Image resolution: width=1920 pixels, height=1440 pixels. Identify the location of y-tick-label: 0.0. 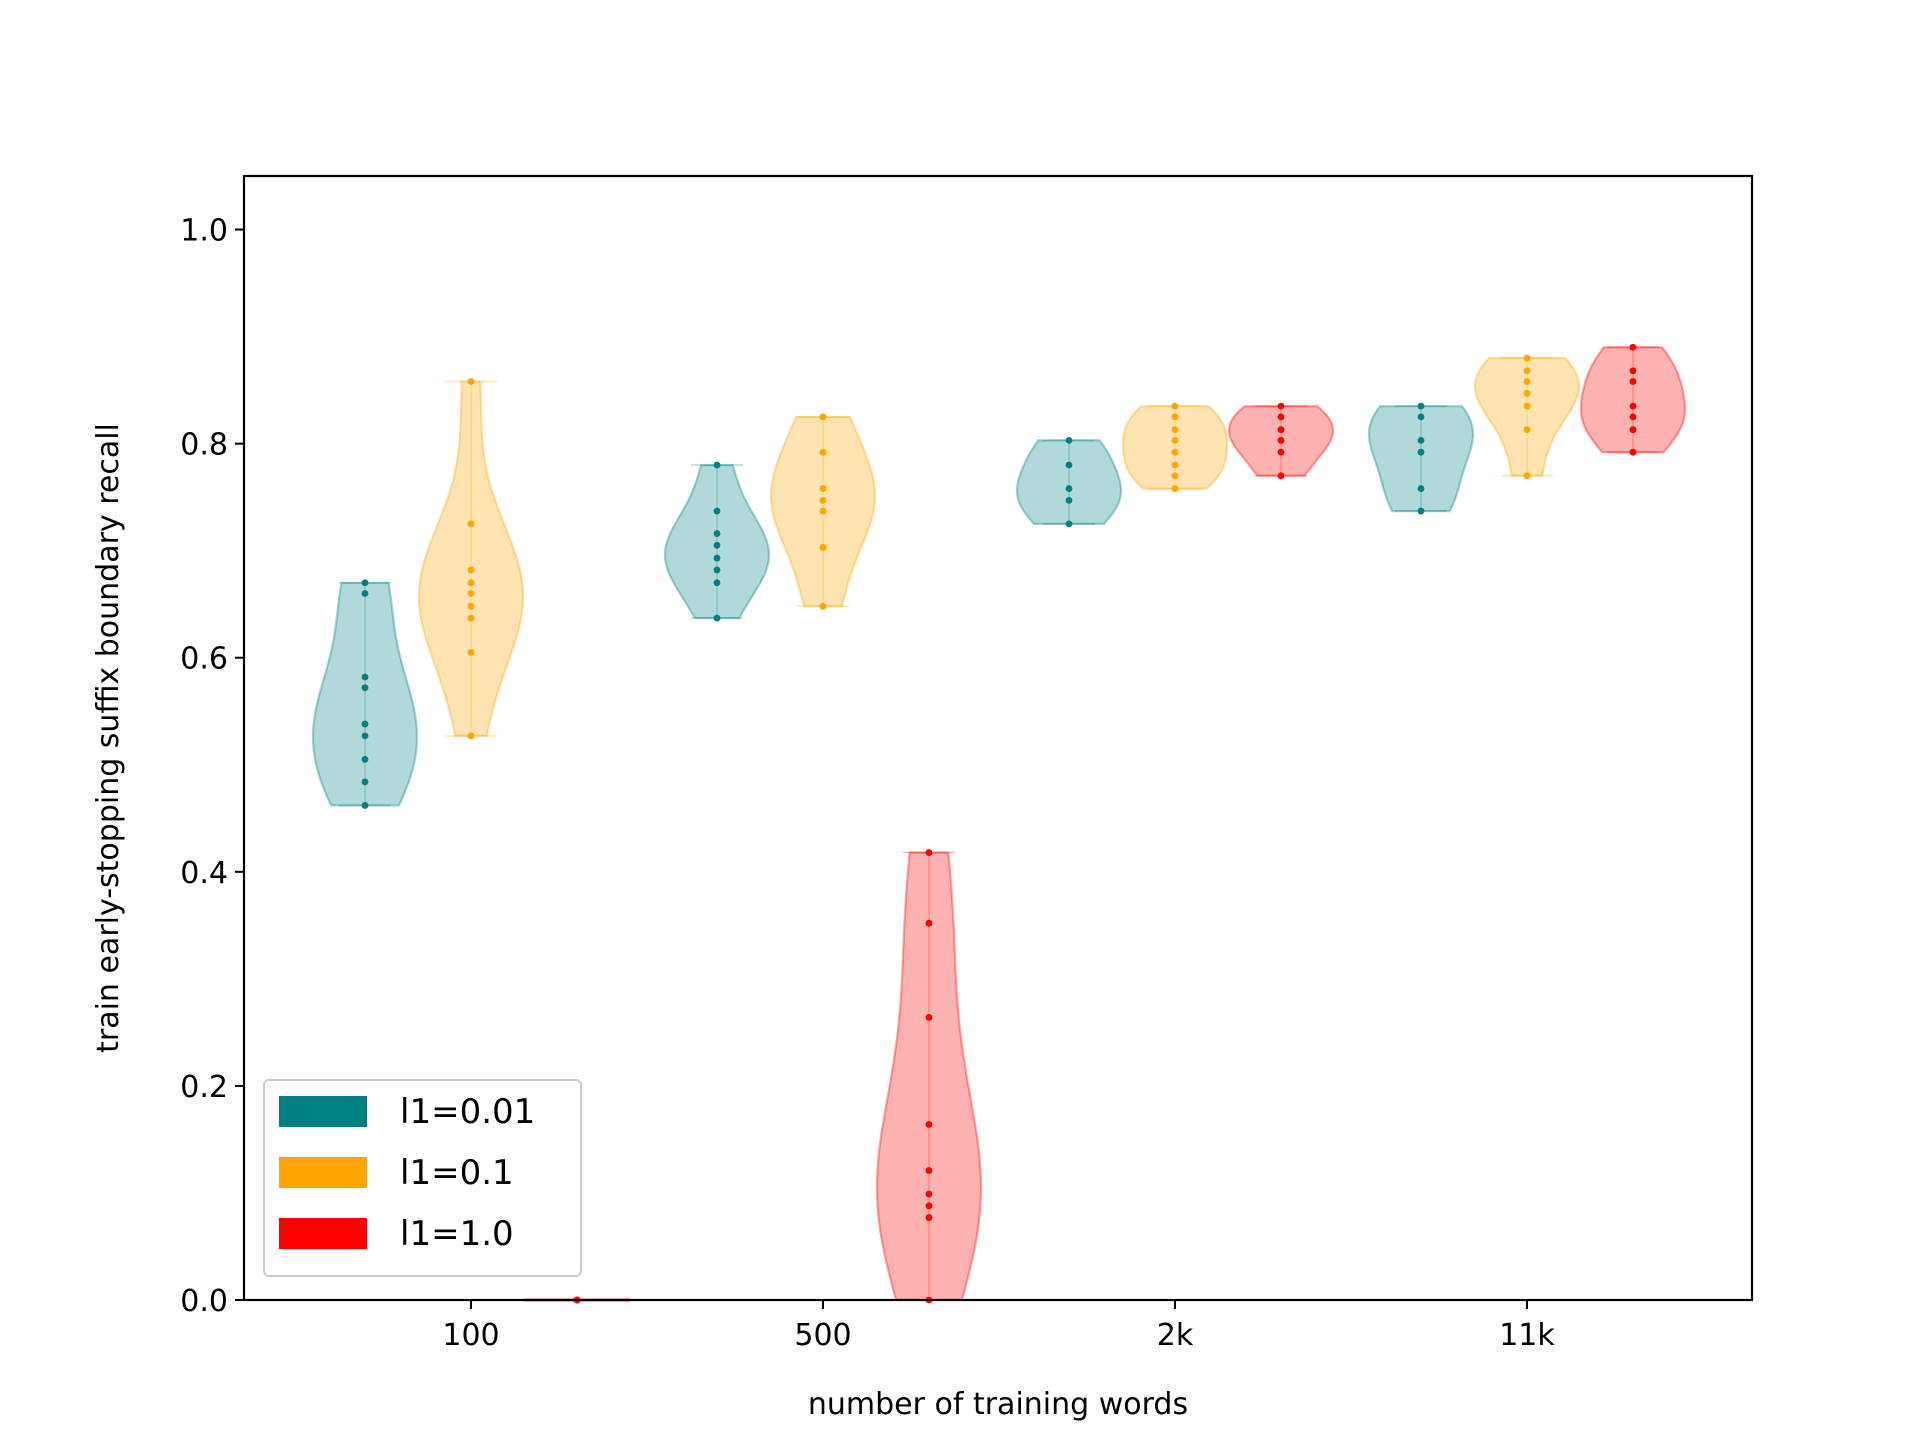
(204, 1301).